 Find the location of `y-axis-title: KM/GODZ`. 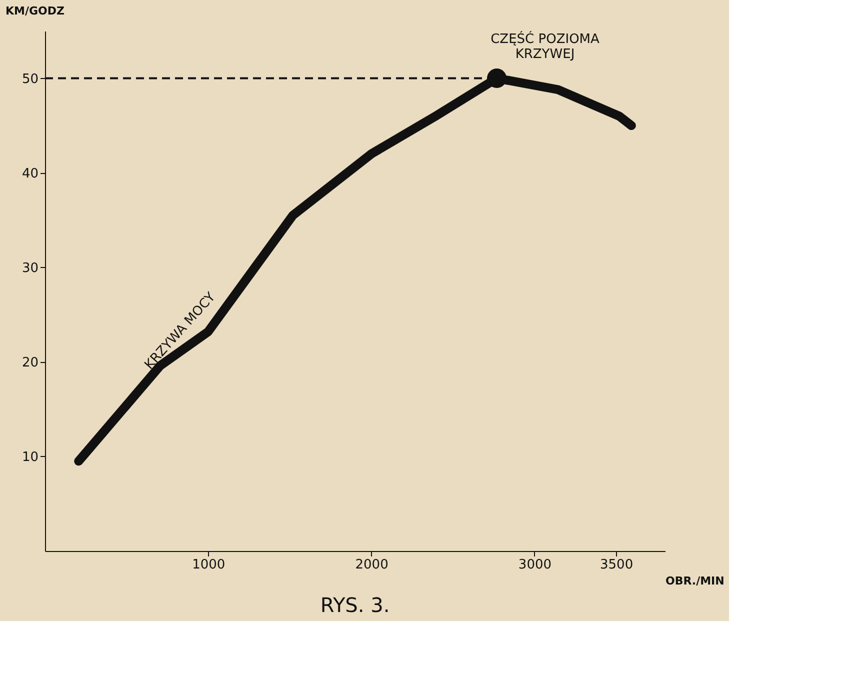

y-axis-title: KM/GODZ is located at coordinates (35, 11).